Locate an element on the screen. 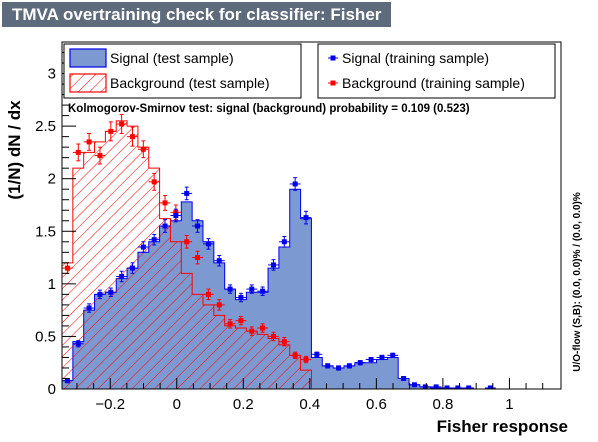 This screenshot has height=442, width=598. legend-background-training-label: Background (training sample) is located at coordinates (433, 83).